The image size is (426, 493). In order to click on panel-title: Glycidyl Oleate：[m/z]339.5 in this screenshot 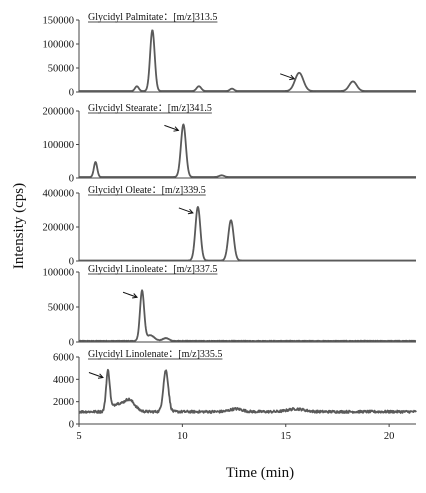, I will do `click(147, 190)`.